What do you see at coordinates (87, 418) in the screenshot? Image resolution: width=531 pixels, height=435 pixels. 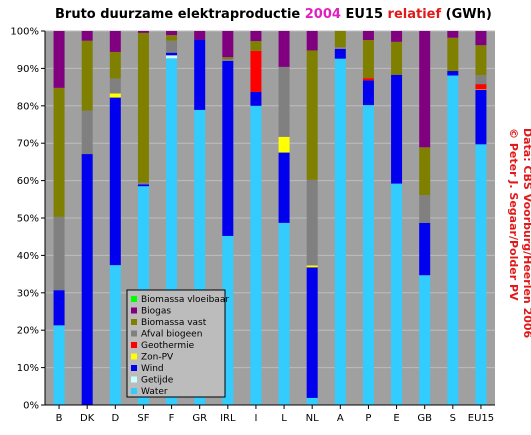 I see `x-tick-label: DK` at bounding box center [87, 418].